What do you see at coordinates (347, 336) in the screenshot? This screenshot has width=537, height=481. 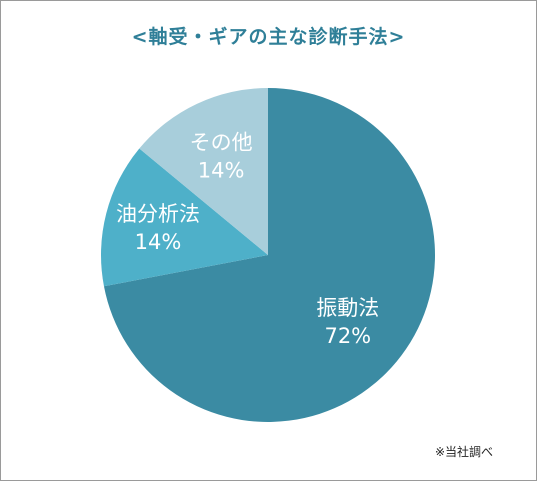 I see `slice-value-label: 72%` at bounding box center [347, 336].